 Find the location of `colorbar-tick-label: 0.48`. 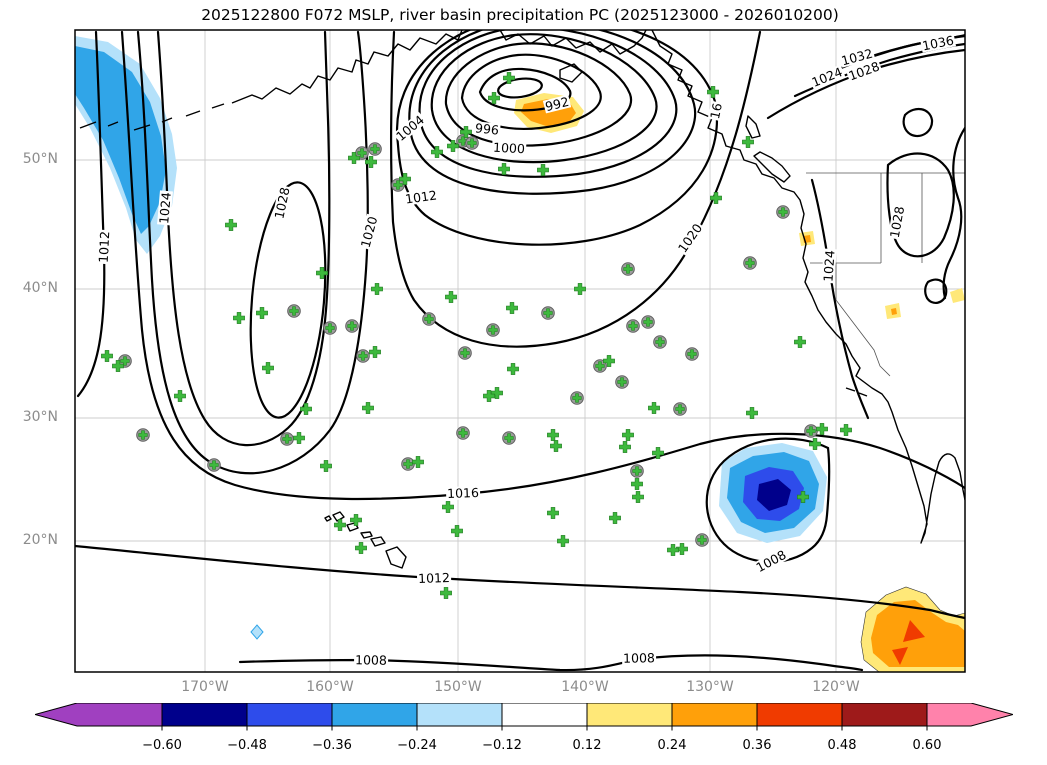

colorbar-tick-label: 0.48 is located at coordinates (842, 745).